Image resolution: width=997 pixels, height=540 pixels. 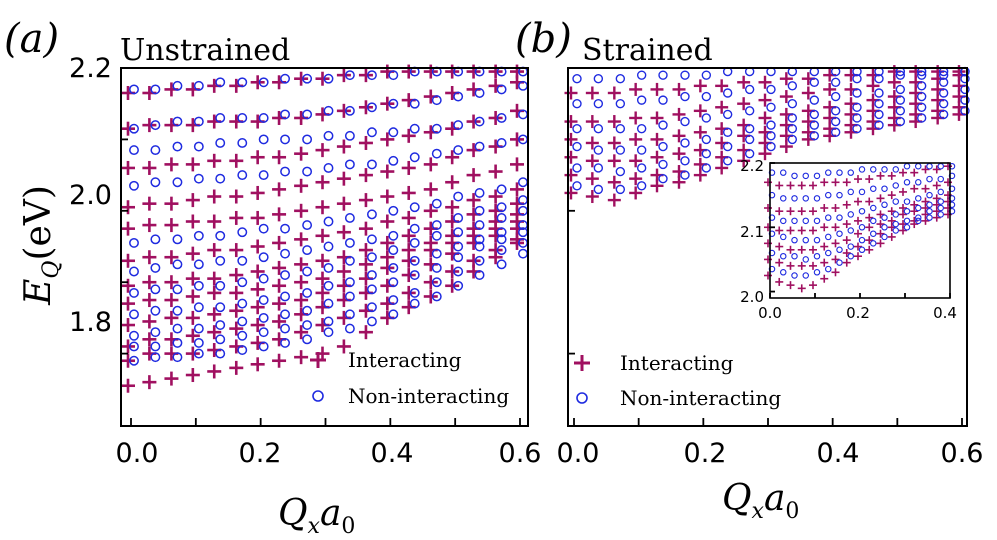 What do you see at coordinates (293, 513) in the screenshot?
I see `x-axis-label-a-main: Q` at bounding box center [293, 513].